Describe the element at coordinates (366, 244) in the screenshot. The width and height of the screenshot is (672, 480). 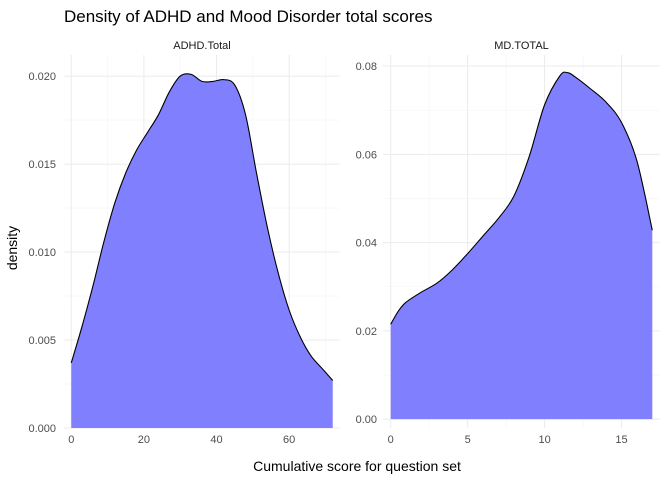
I see `y-tick-label: 0.04` at that location.